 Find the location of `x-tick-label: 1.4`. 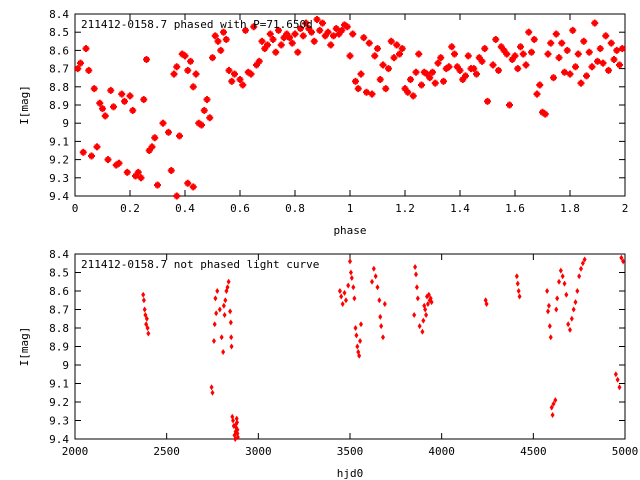

x-tick-label: 1.4 is located at coordinates (460, 208).